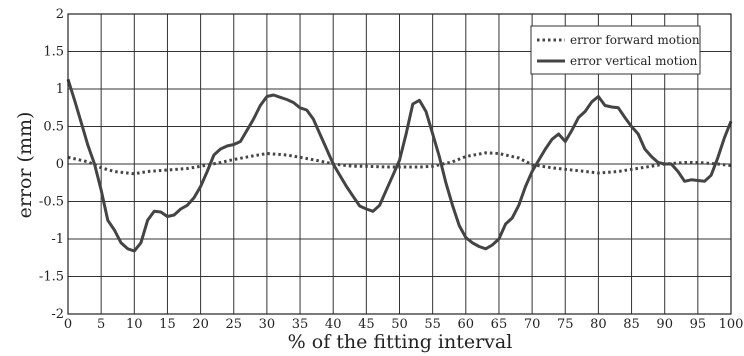 The image size is (744, 356). I want to click on x-tick-label: 35, so click(300, 324).